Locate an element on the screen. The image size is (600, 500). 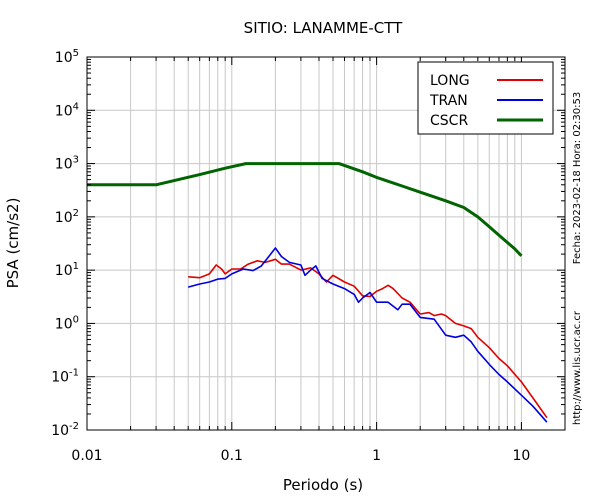
y-tick-label: 10⁻¹ is located at coordinates (65, 377).